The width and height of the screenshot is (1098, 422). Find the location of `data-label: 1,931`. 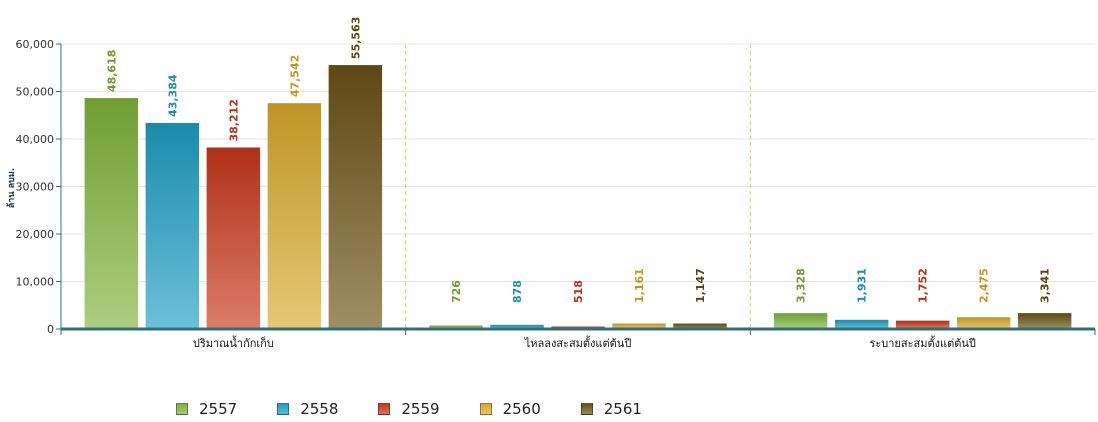

data-label: 1,931 is located at coordinates (862, 285).